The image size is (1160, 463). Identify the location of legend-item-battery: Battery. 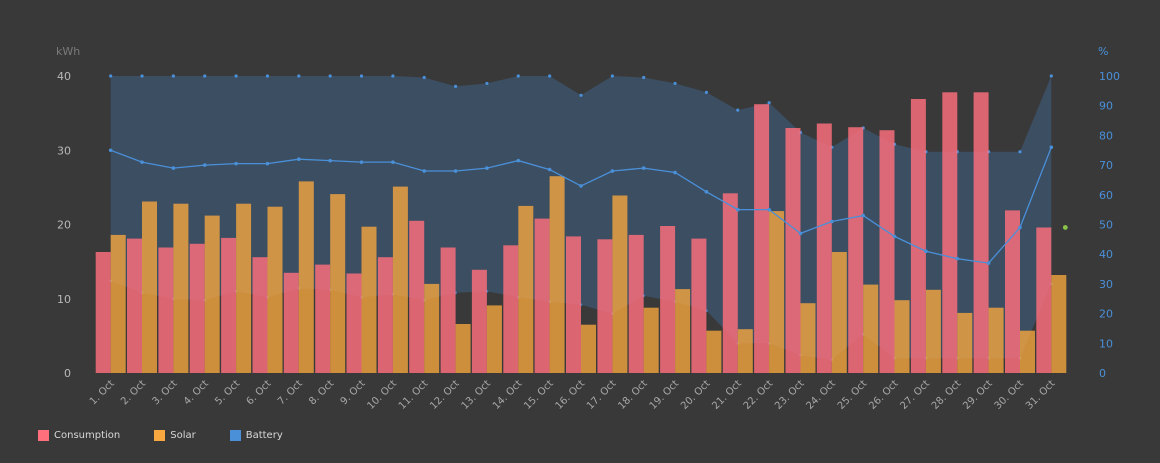
(256, 435).